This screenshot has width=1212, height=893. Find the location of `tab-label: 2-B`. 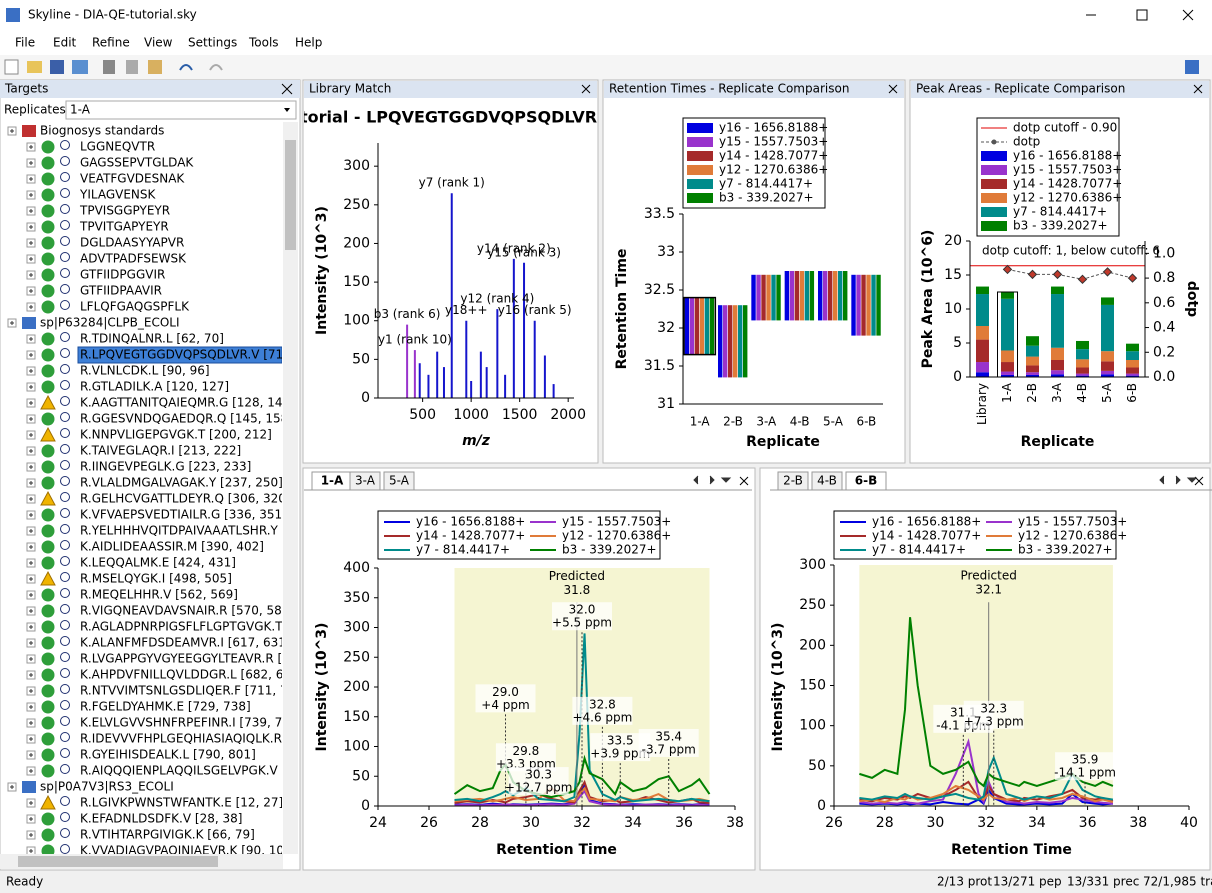

tab-label: 2-B is located at coordinates (793, 481).